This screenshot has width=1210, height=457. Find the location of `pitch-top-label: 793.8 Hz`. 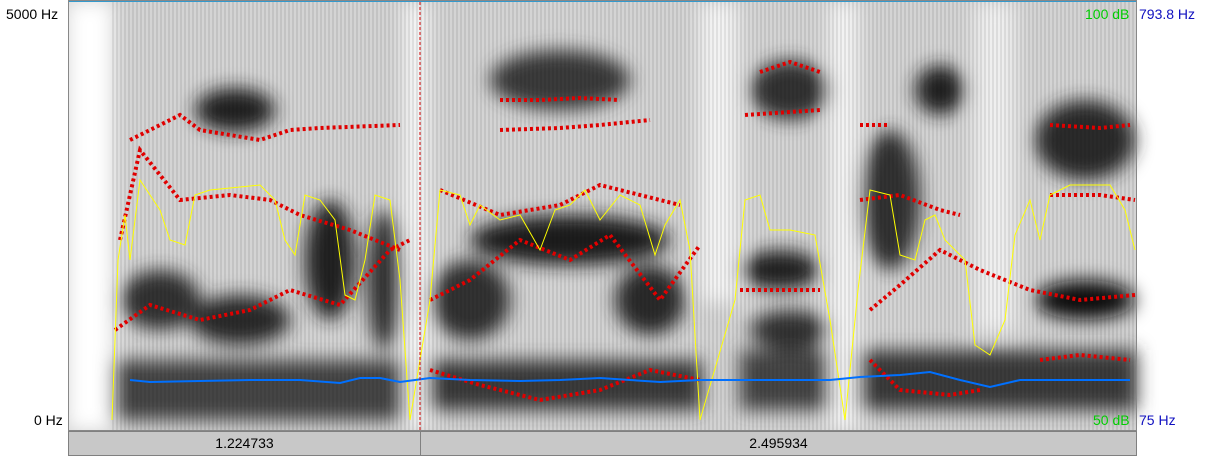

pitch-top-label: 793.8 Hz is located at coordinates (1167, 14).